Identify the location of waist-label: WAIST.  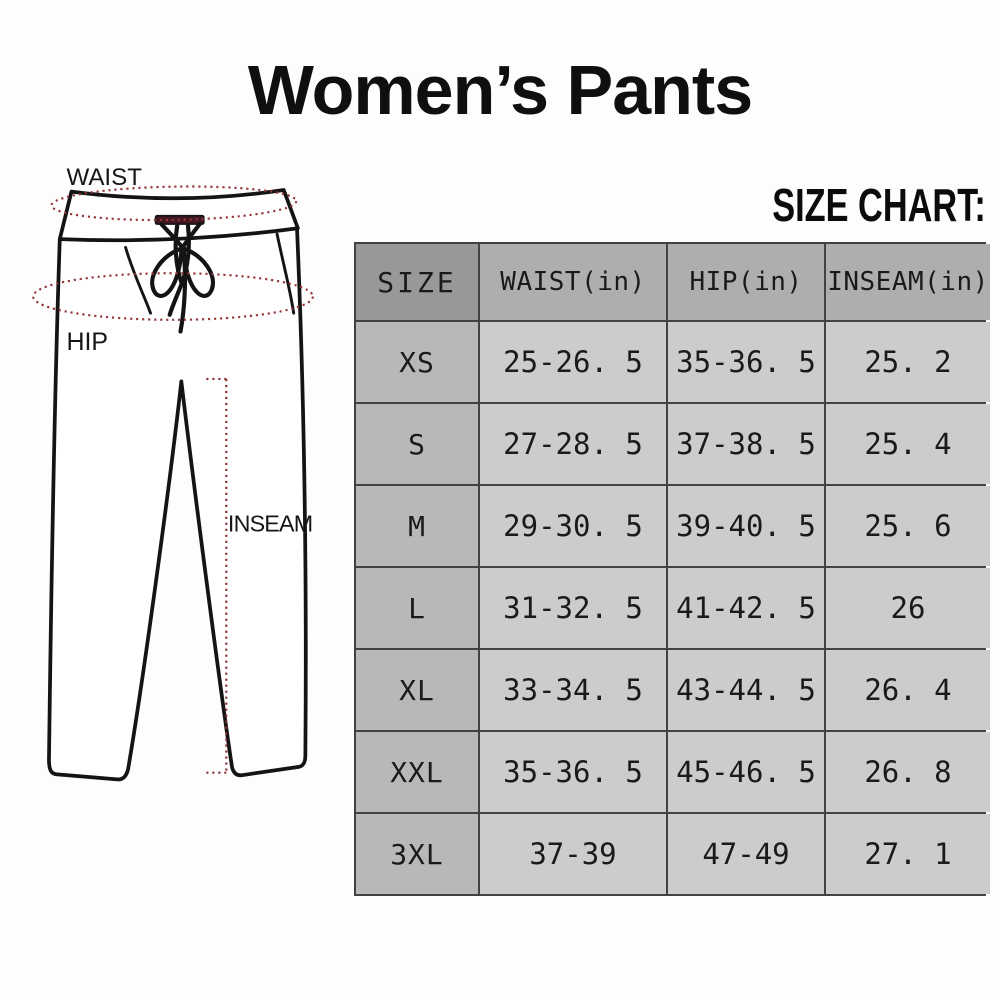
(104, 177).